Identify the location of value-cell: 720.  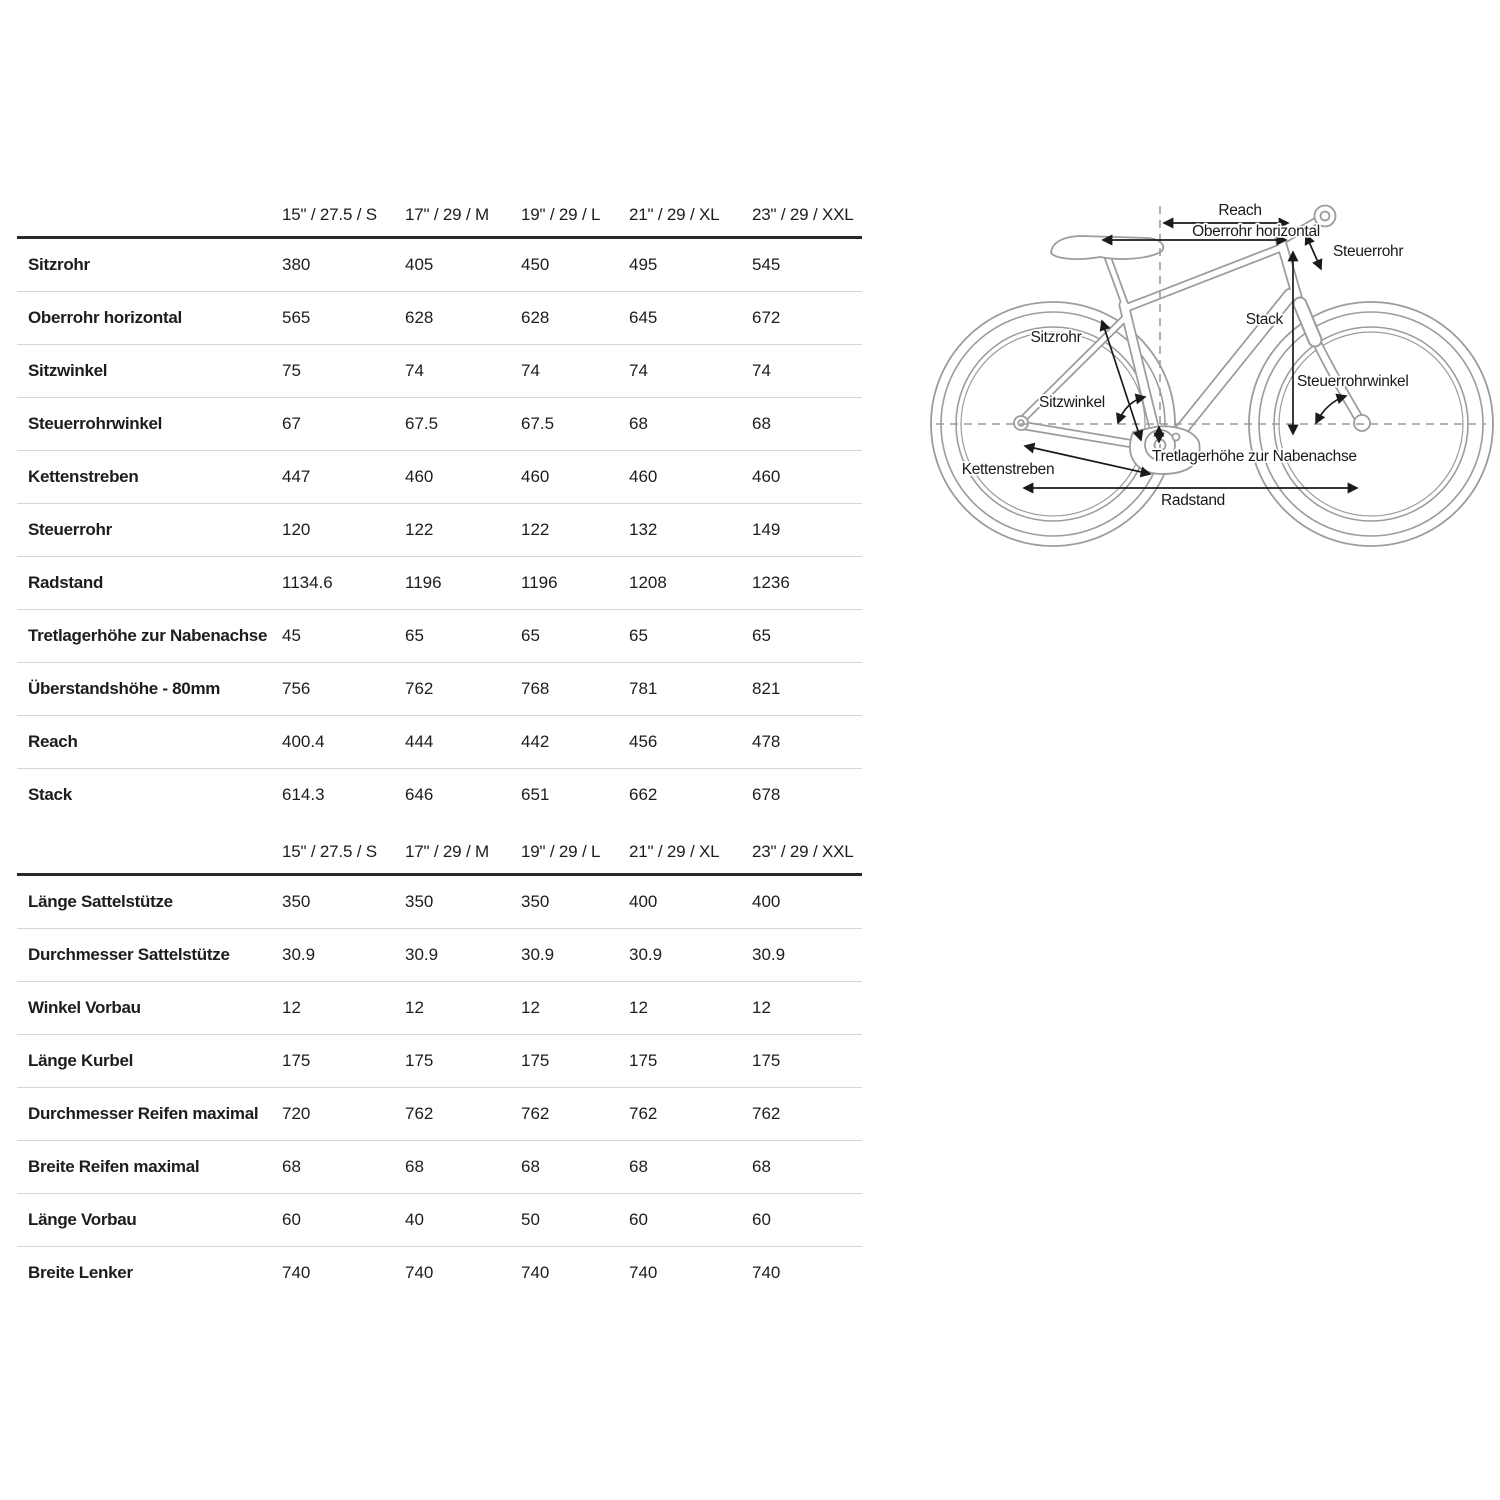
(296, 1113).